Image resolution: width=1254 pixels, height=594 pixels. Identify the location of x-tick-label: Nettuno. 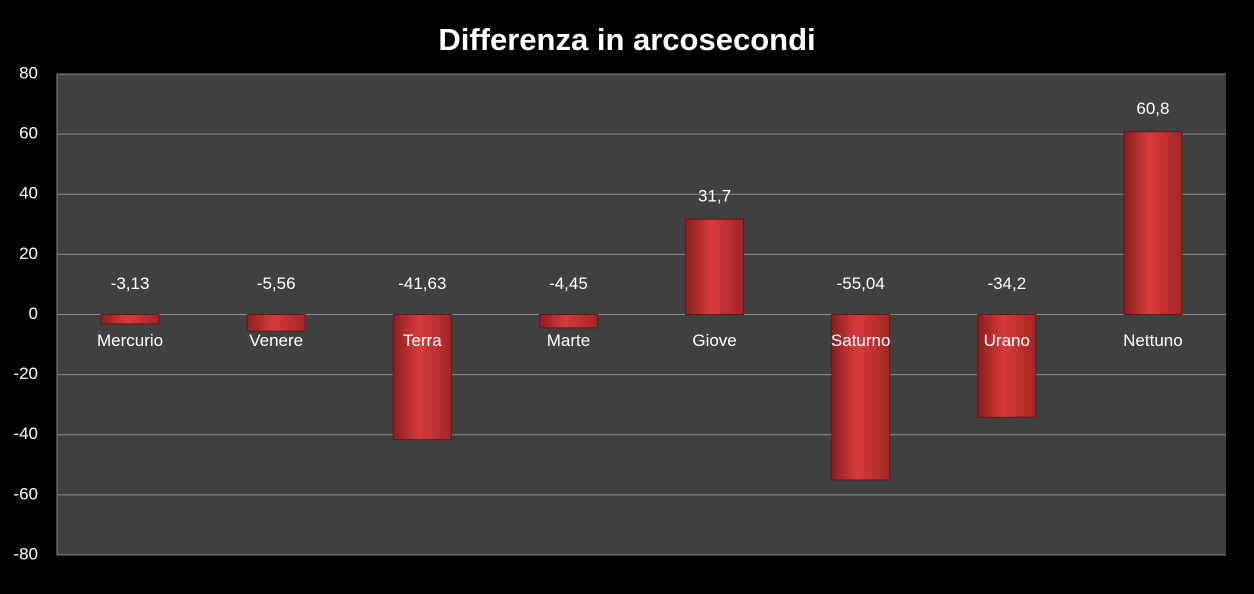
(1153, 340).